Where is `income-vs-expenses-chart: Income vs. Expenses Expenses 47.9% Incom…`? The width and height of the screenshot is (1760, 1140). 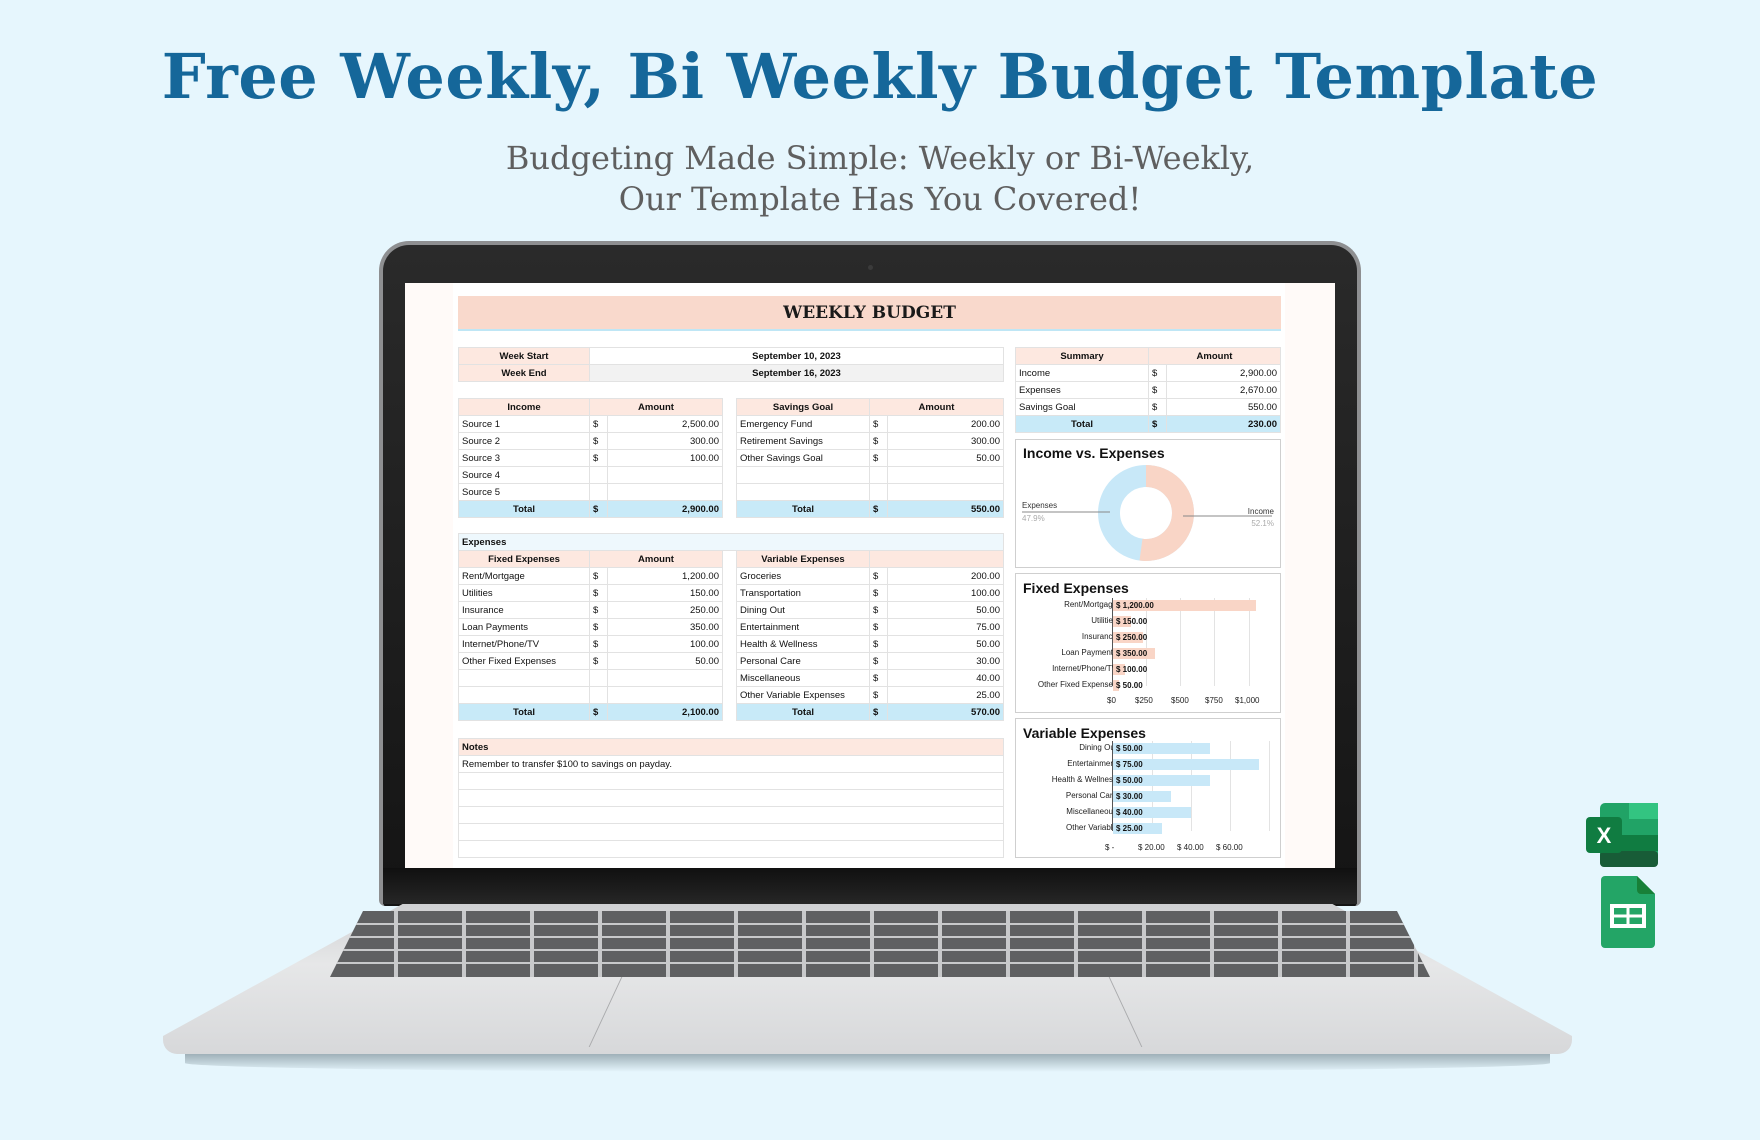 income-vs-expenses-chart: Income vs. Expenses Expenses 47.9% Incom… is located at coordinates (1148, 503).